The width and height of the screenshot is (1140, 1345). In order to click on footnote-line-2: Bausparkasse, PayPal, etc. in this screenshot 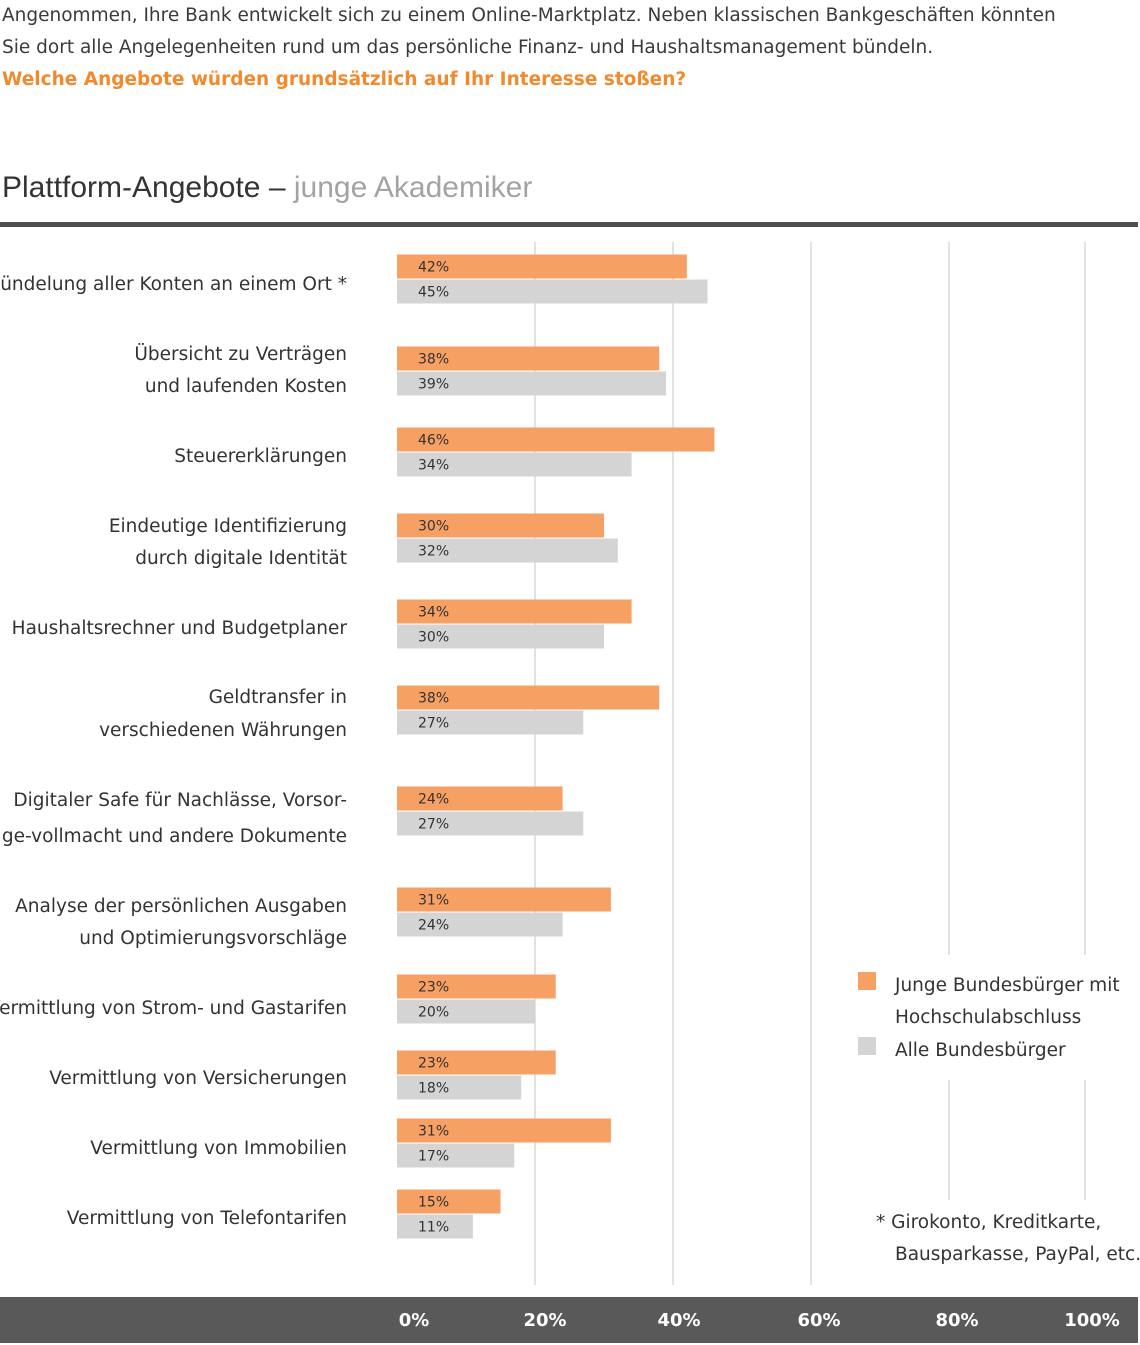, I will do `click(1017, 1254)`.